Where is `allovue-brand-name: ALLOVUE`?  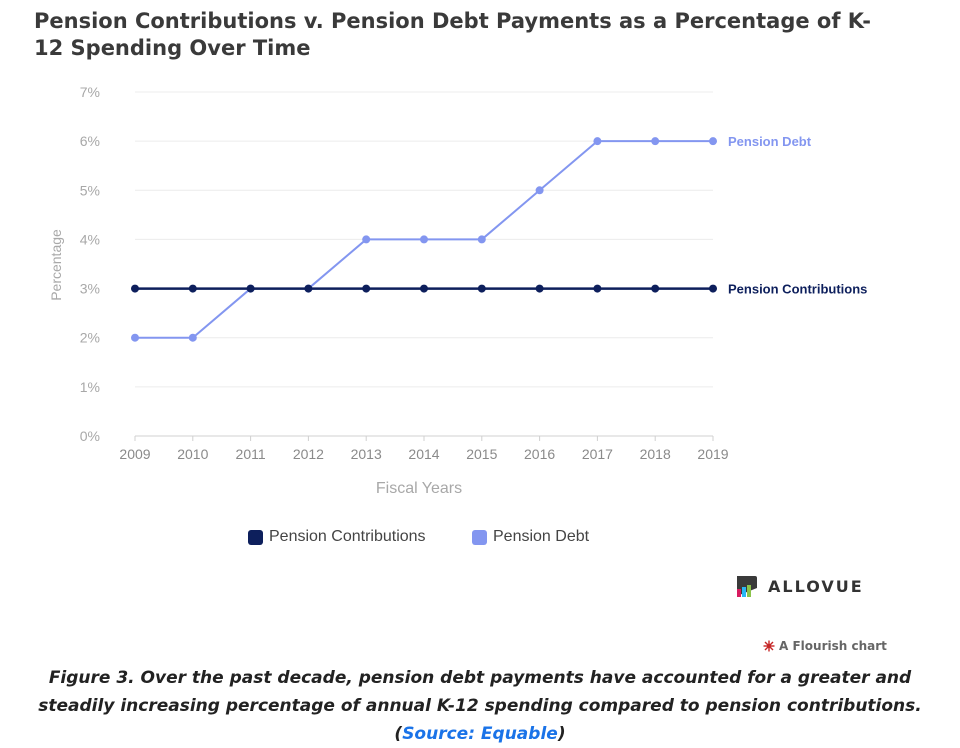
allovue-brand-name: ALLOVUE is located at coordinates (816, 586).